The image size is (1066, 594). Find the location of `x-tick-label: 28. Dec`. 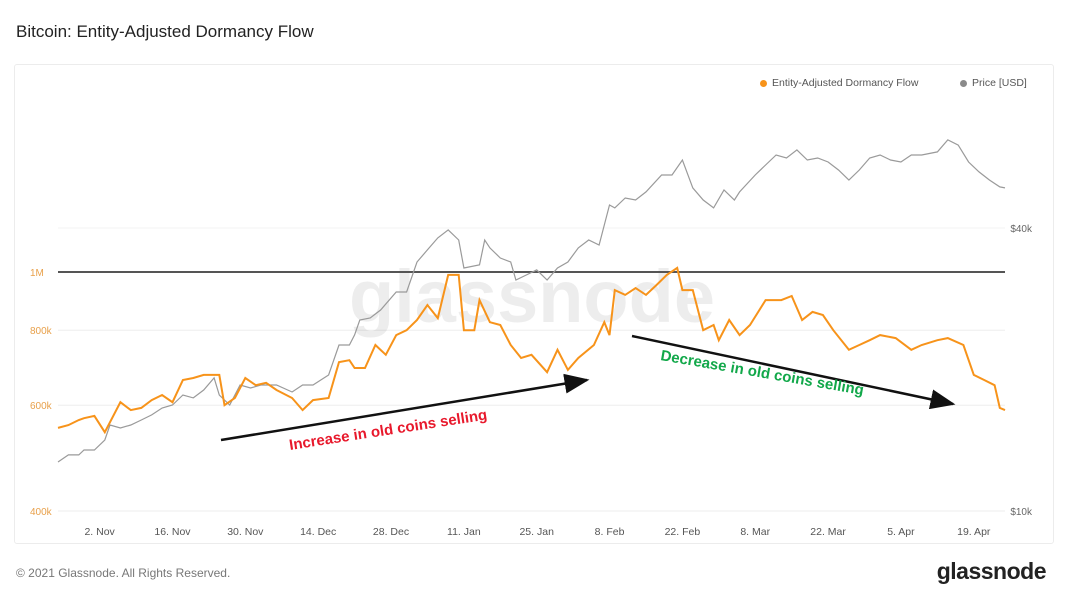

x-tick-label: 28. Dec is located at coordinates (391, 532).